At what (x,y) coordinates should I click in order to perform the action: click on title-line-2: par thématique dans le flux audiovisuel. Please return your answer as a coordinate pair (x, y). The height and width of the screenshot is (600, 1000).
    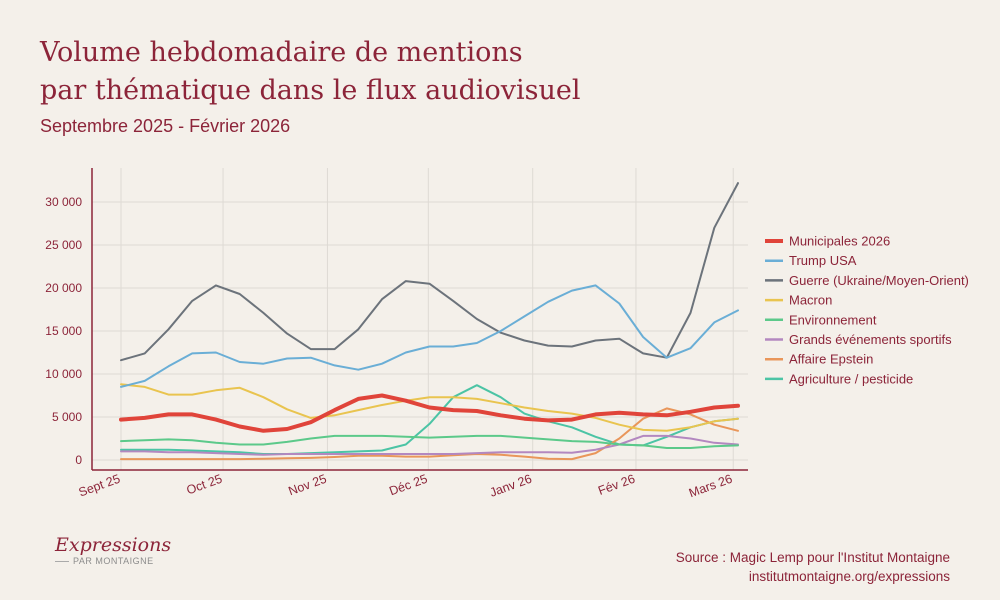
    Looking at the image, I should click on (310, 90).